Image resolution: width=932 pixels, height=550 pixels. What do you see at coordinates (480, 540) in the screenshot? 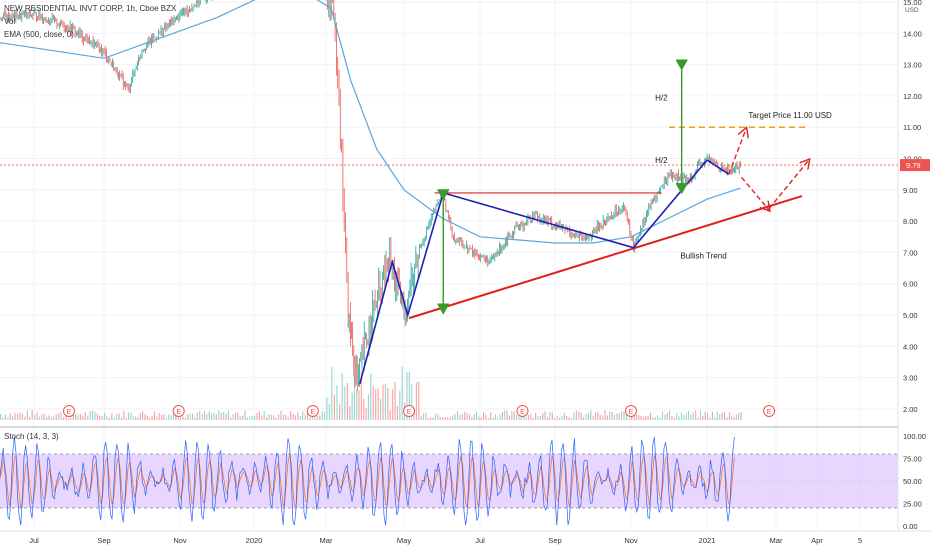
I see `time-tick-label: Jul` at bounding box center [480, 540].